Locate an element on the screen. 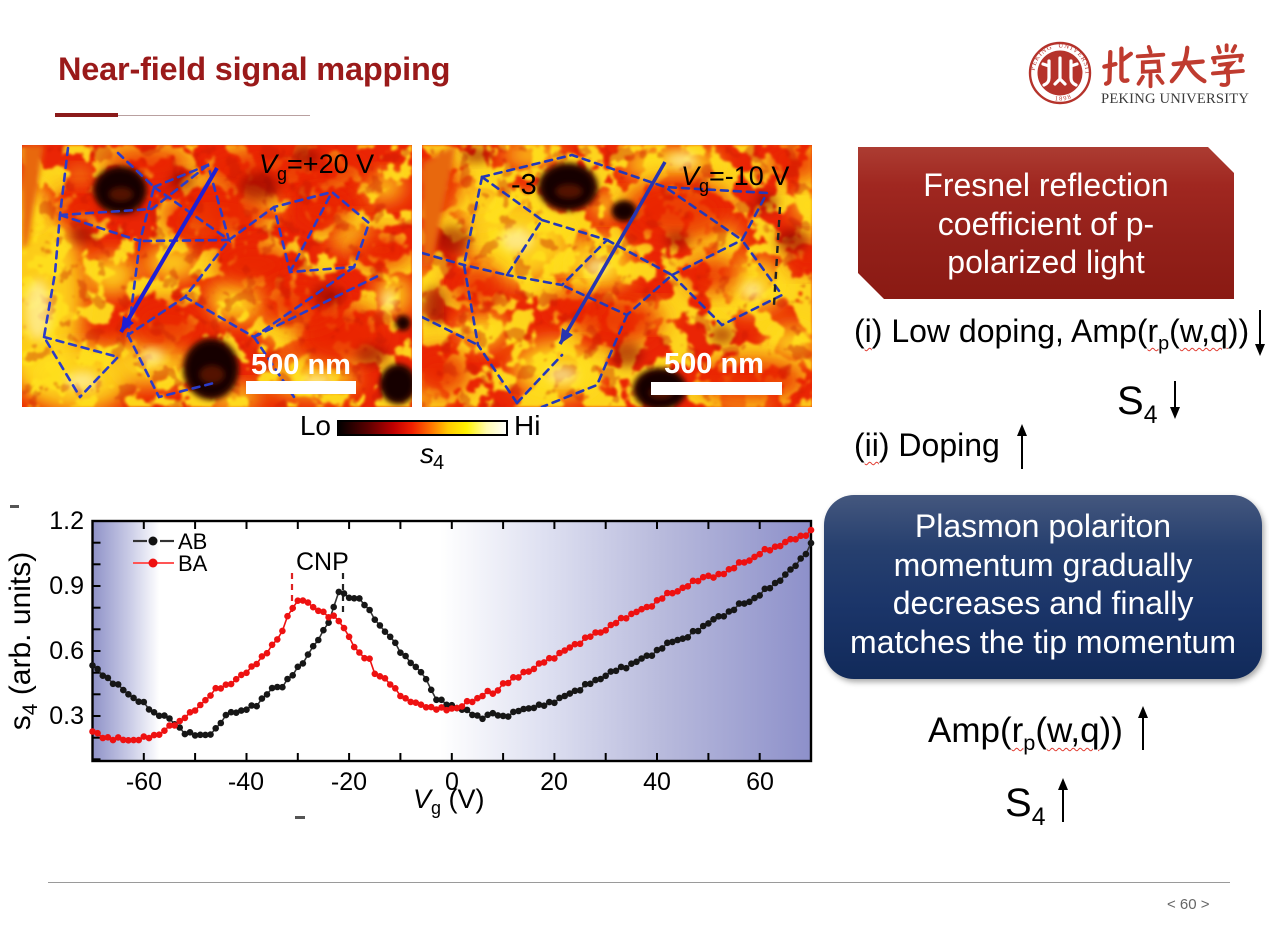  svg-text: PEKING UNIVERSITY is located at coordinates (1175, 99).